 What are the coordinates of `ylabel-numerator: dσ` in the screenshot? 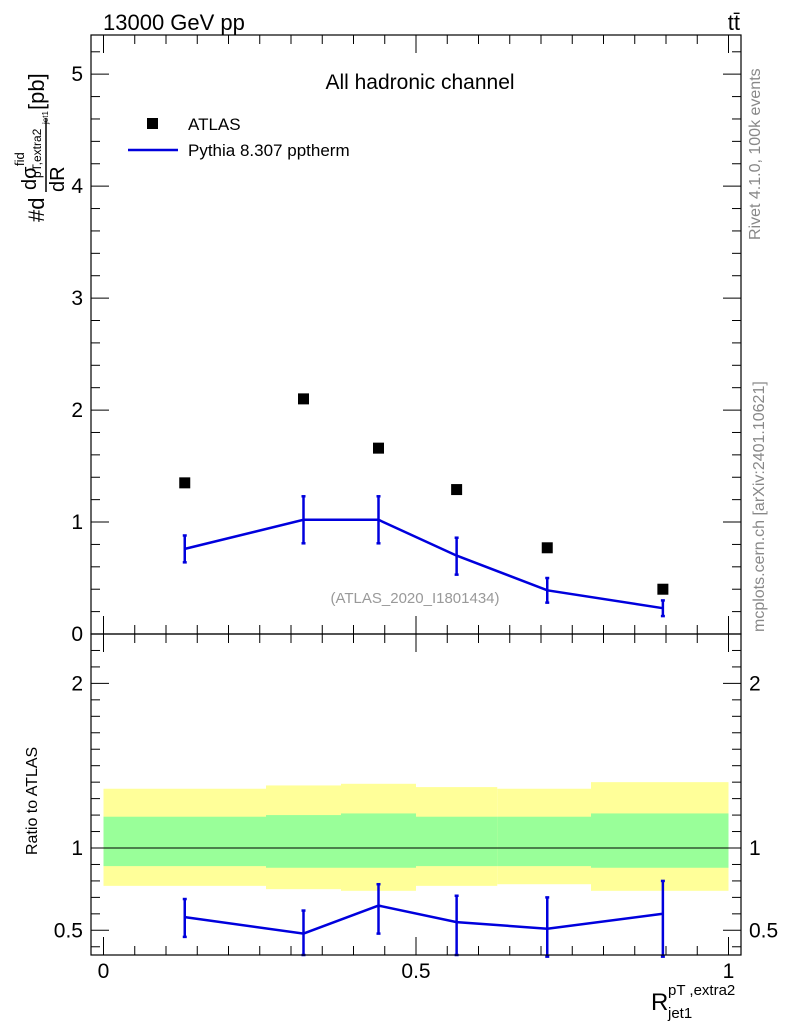 It's located at (30, 178).